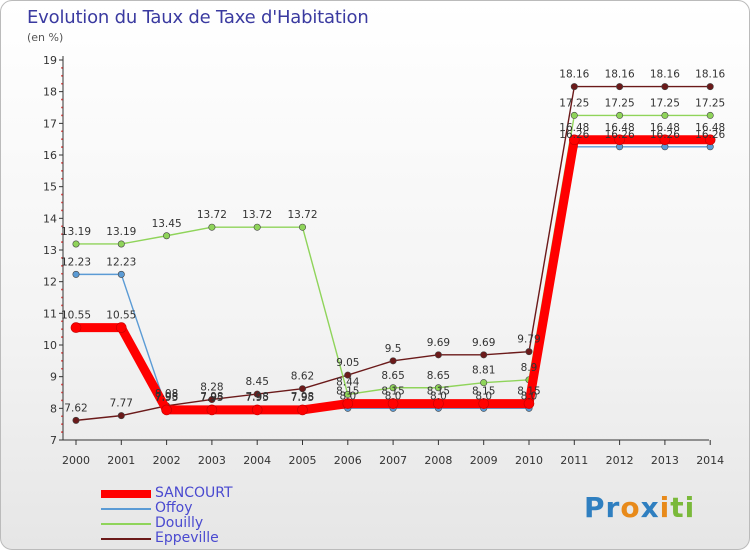 The image size is (750, 550). Describe the element at coordinates (529, 460) in the screenshot. I see `x-tick-label: 2010` at that location.